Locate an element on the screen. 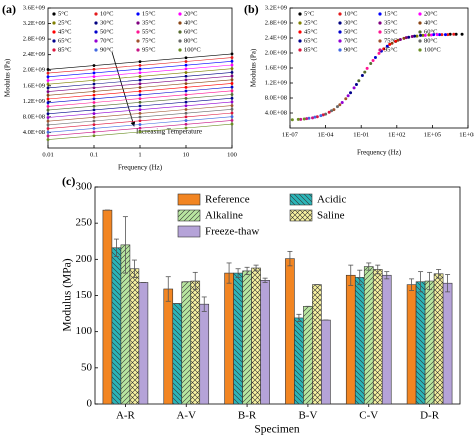  panel-label: (a) is located at coordinates (9, 9).